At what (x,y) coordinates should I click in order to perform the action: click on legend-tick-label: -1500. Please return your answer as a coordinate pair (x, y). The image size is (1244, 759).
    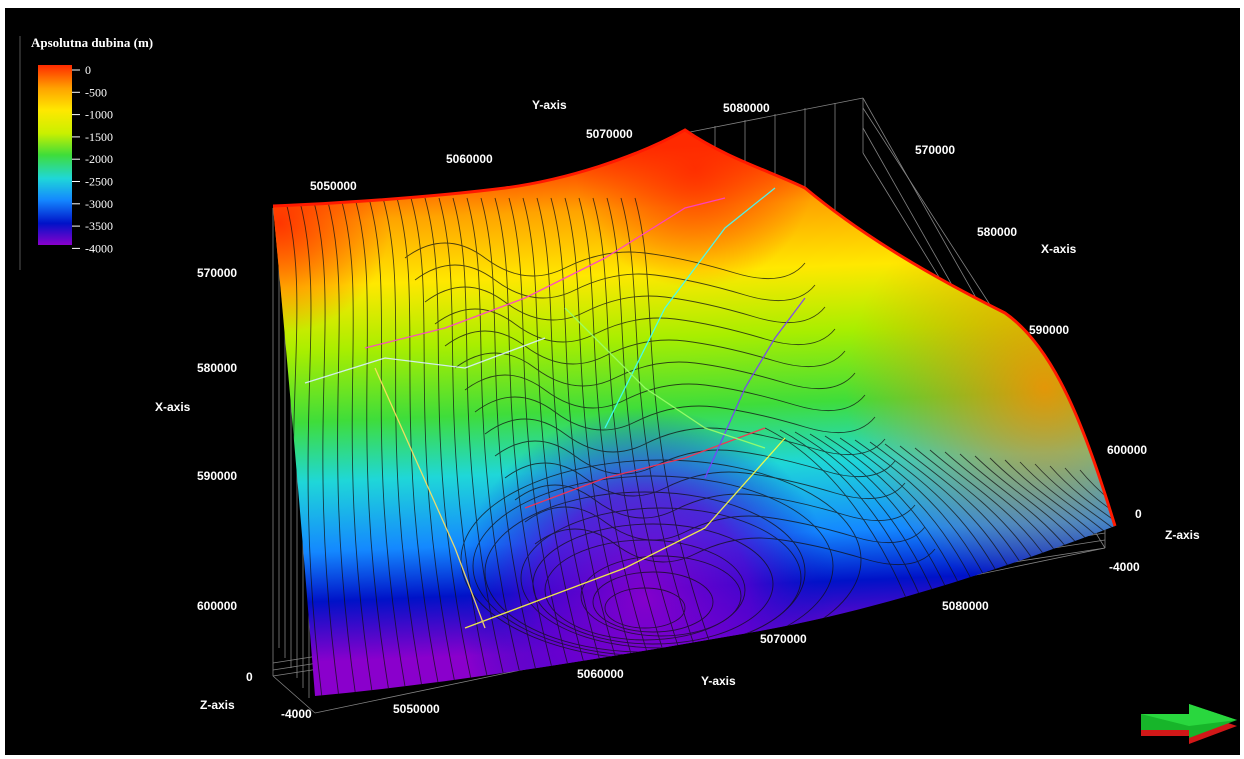
    Looking at the image, I should click on (99, 137).